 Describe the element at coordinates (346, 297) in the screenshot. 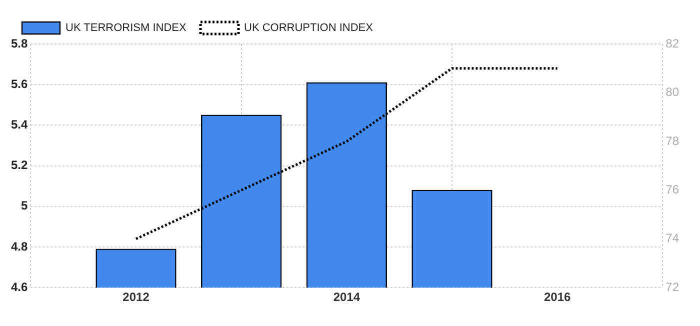

I see `x-tick-label: 2014` at that location.